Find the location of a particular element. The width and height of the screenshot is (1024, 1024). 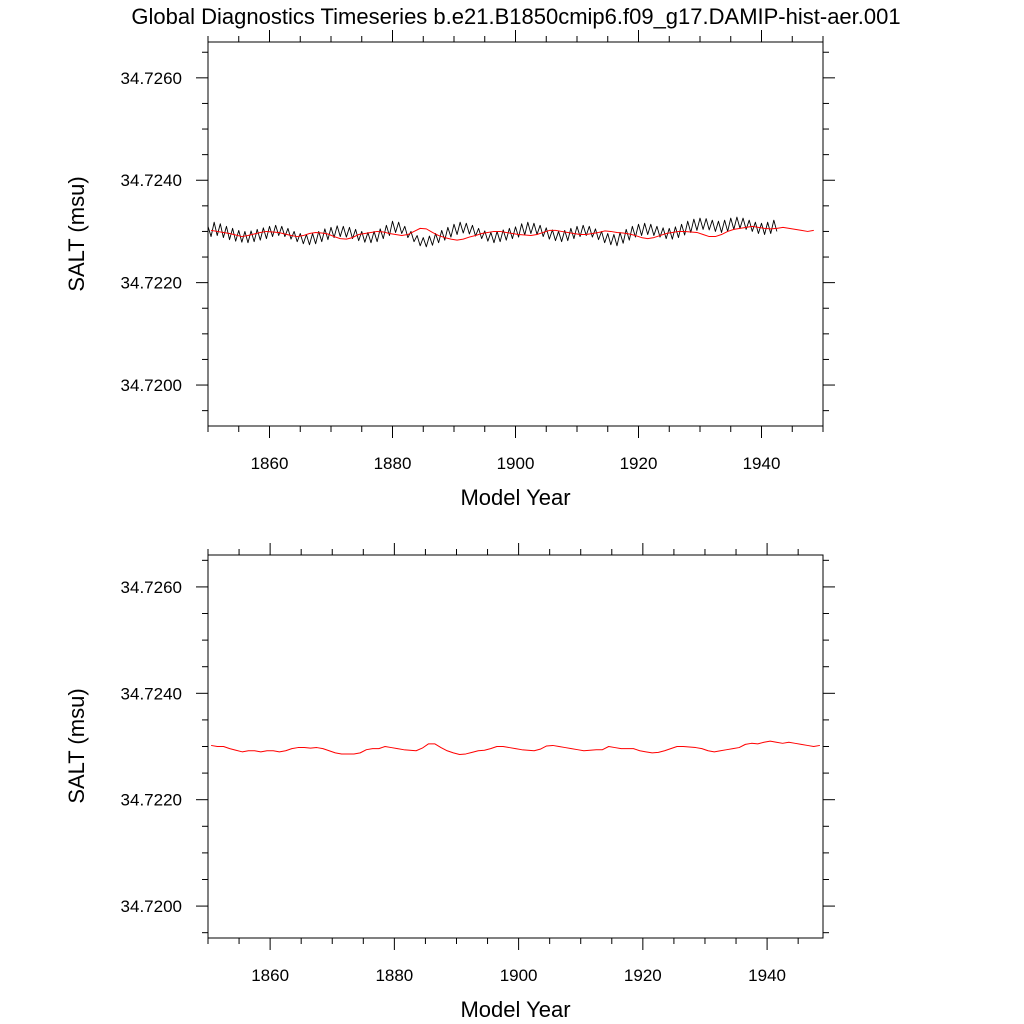

top-x-tick-label: 1920 is located at coordinates (639, 463).